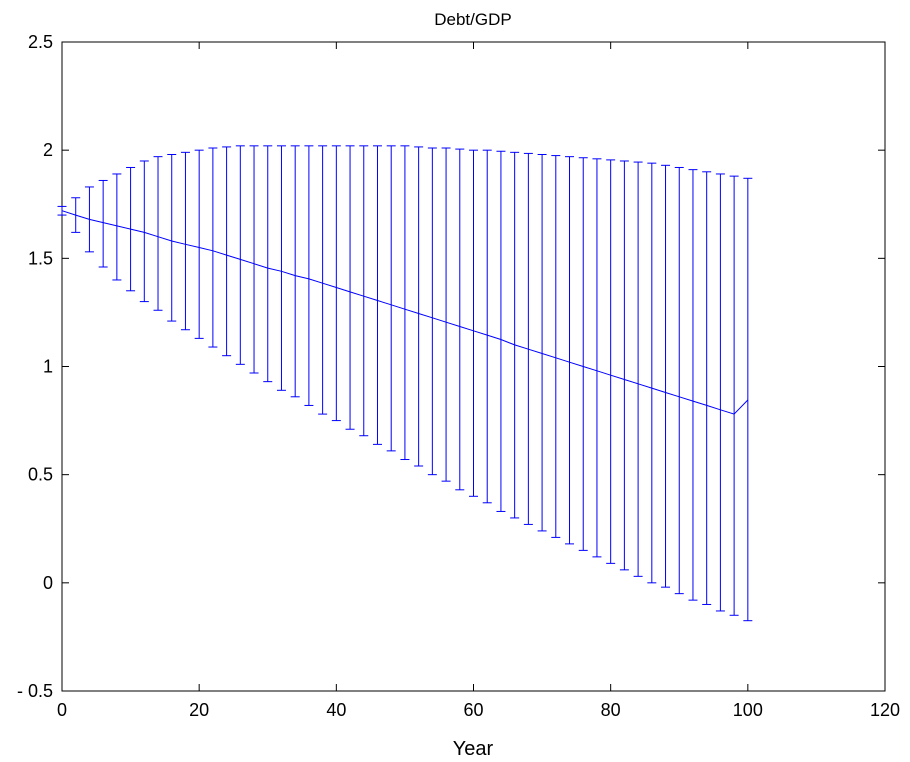 Image resolution: width=910 pixels, height=762 pixels. Describe the element at coordinates (473, 710) in the screenshot. I see `x-tick-label: 60` at that location.